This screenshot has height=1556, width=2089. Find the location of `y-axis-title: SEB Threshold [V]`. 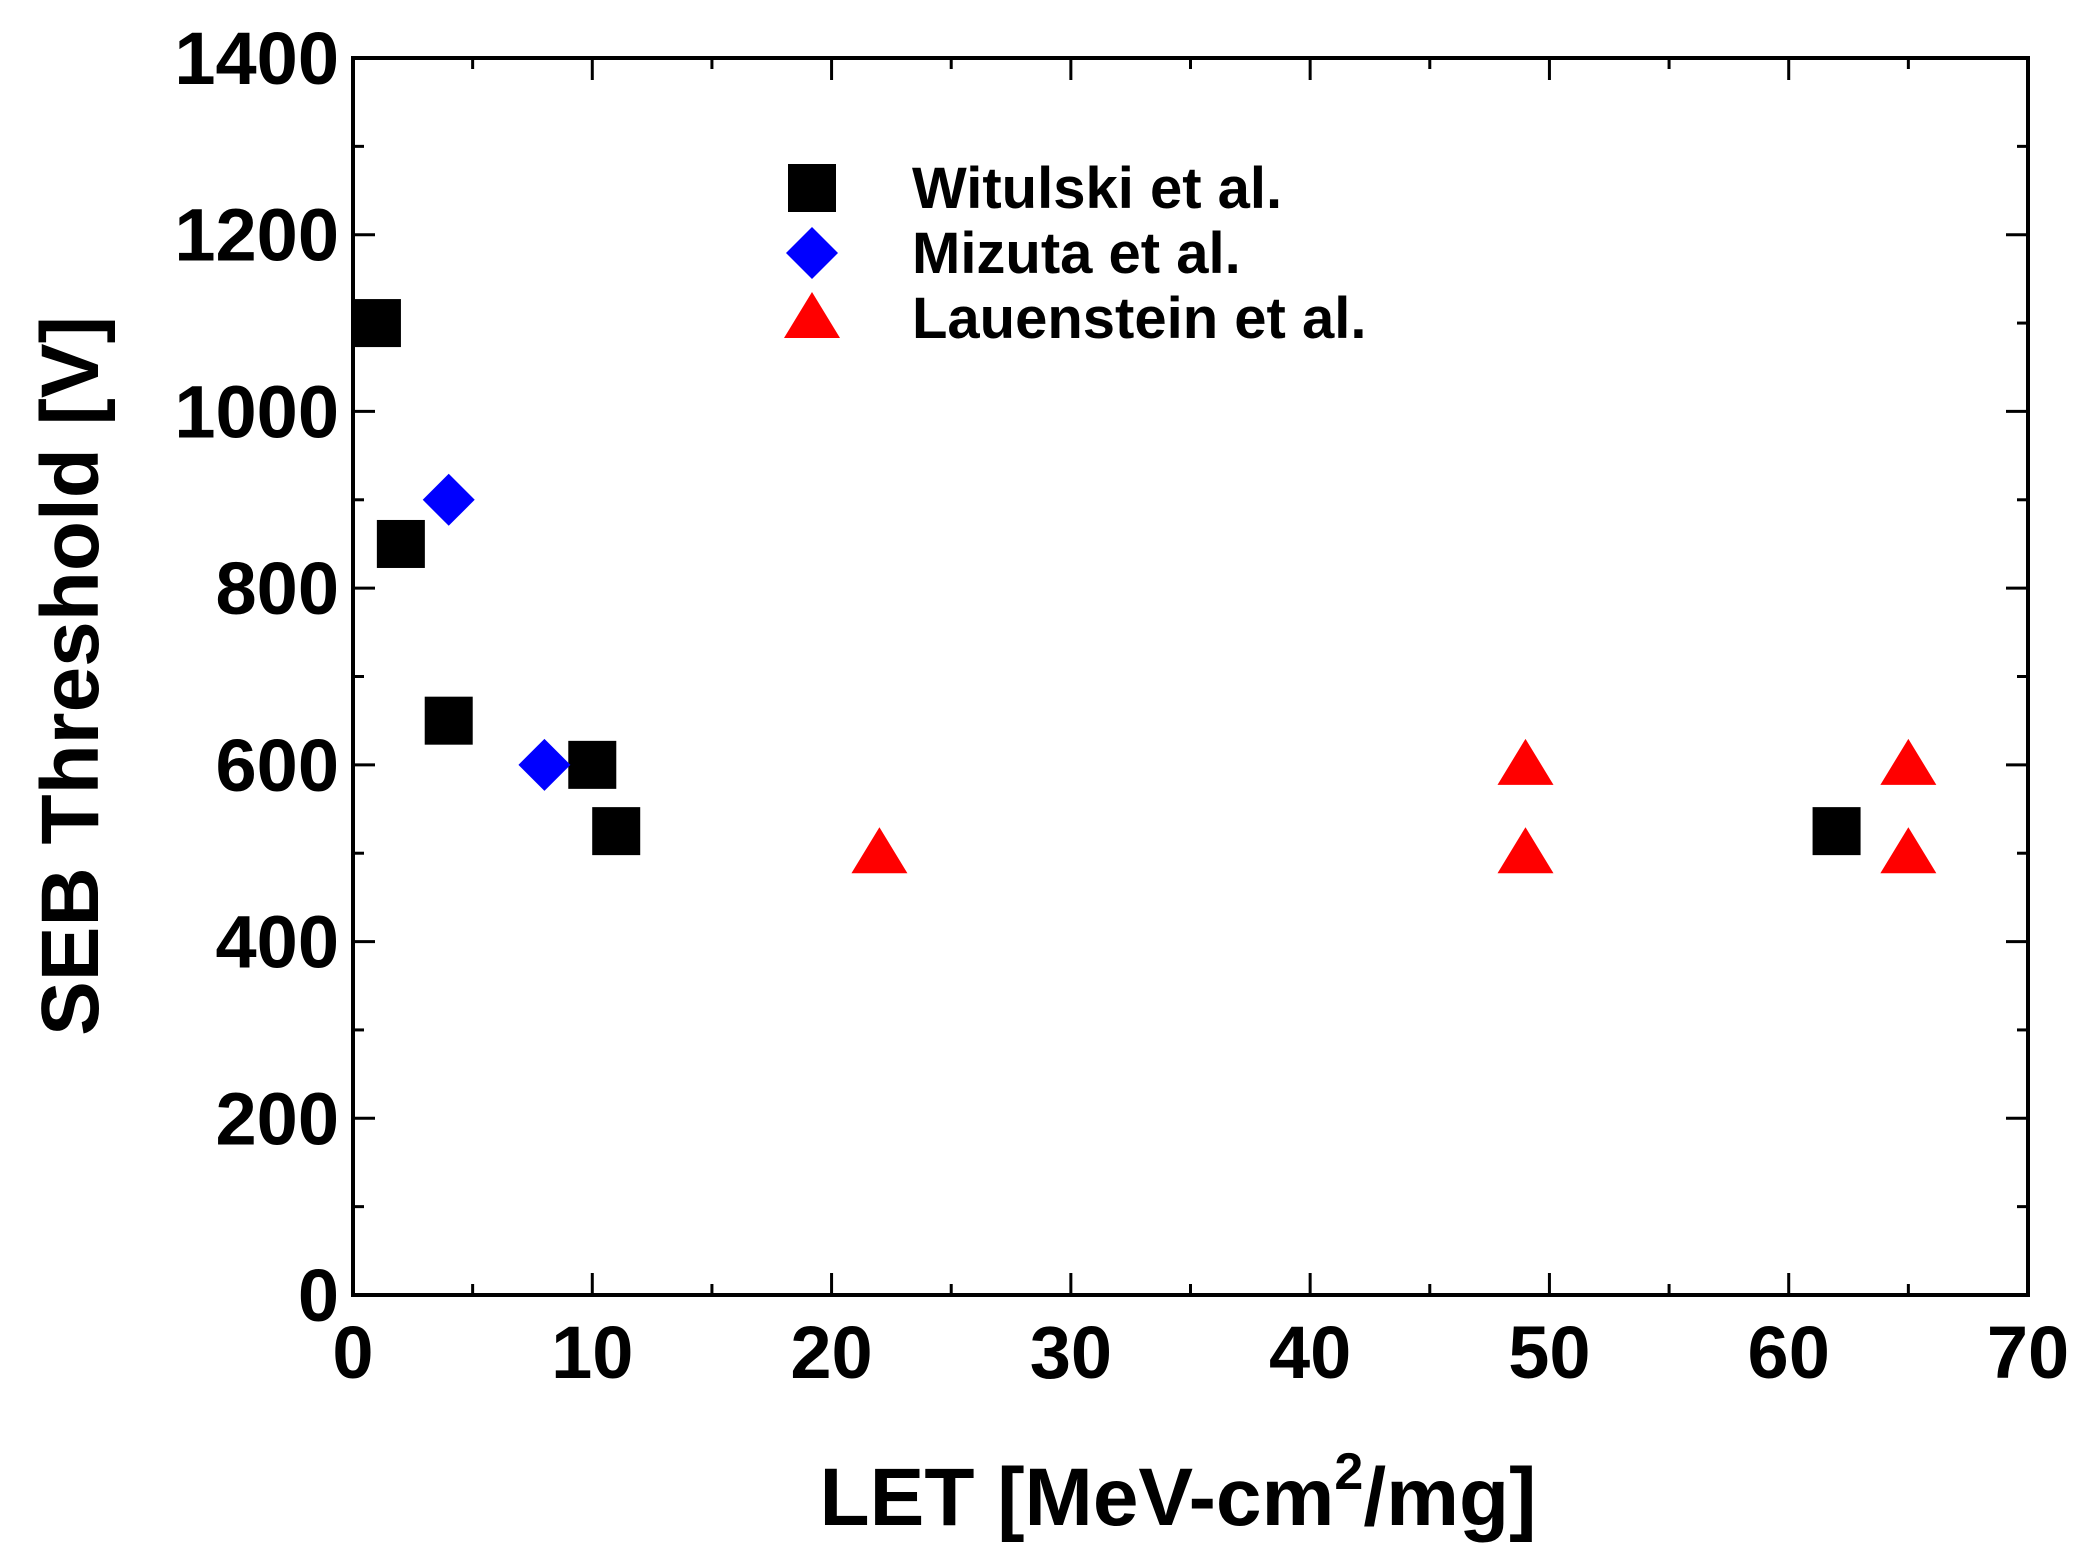

y-axis-title: SEB Threshold [V] is located at coordinates (70, 676).